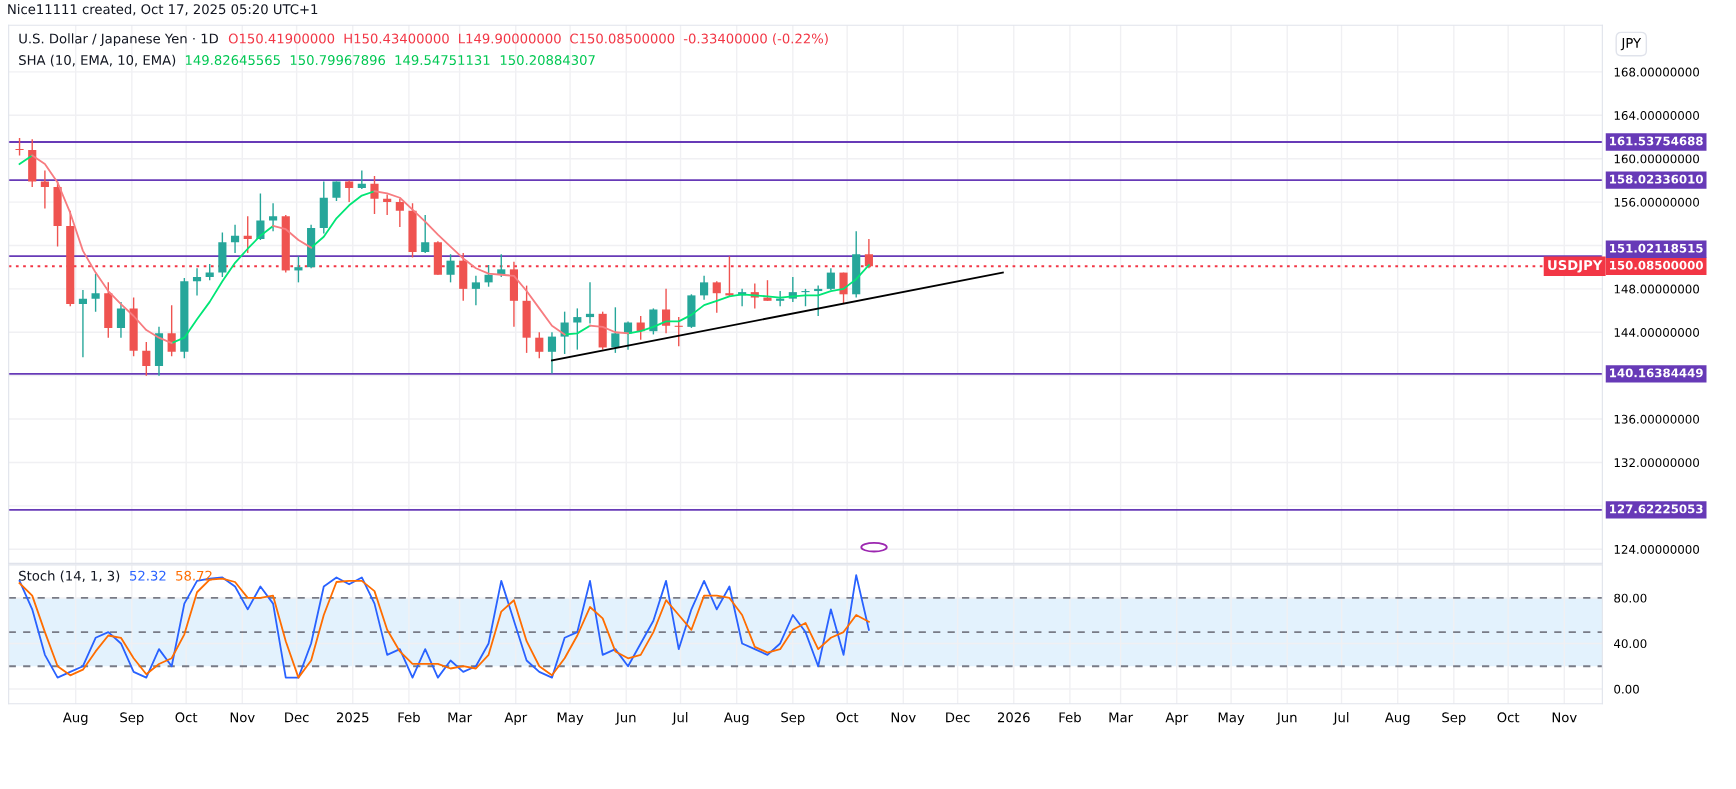 This screenshot has width=1736, height=789. Describe the element at coordinates (352, 717) in the screenshot. I see `x-tick-label: 2025` at that location.